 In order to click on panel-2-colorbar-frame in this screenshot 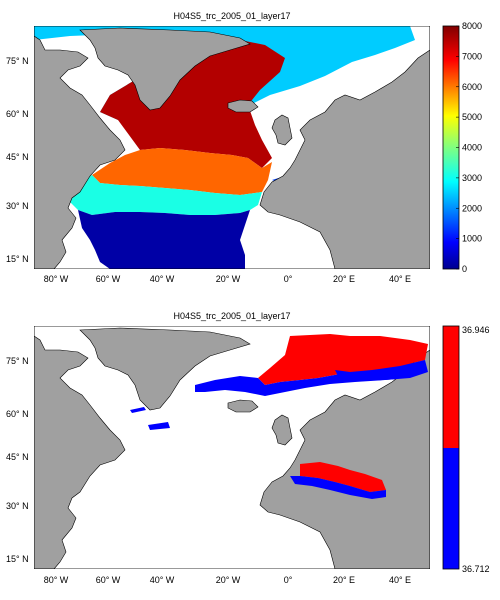, I will do `click(451, 447)`.